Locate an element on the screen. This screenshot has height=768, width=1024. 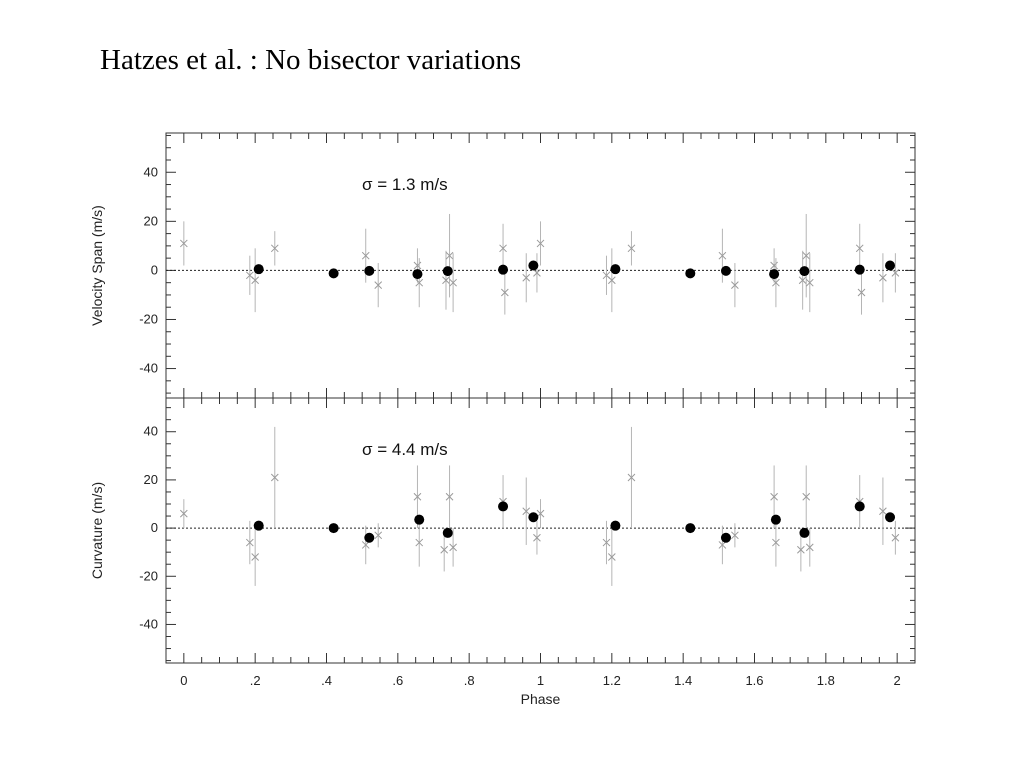
x-tick-label: 1.2 is located at coordinates (612, 680).